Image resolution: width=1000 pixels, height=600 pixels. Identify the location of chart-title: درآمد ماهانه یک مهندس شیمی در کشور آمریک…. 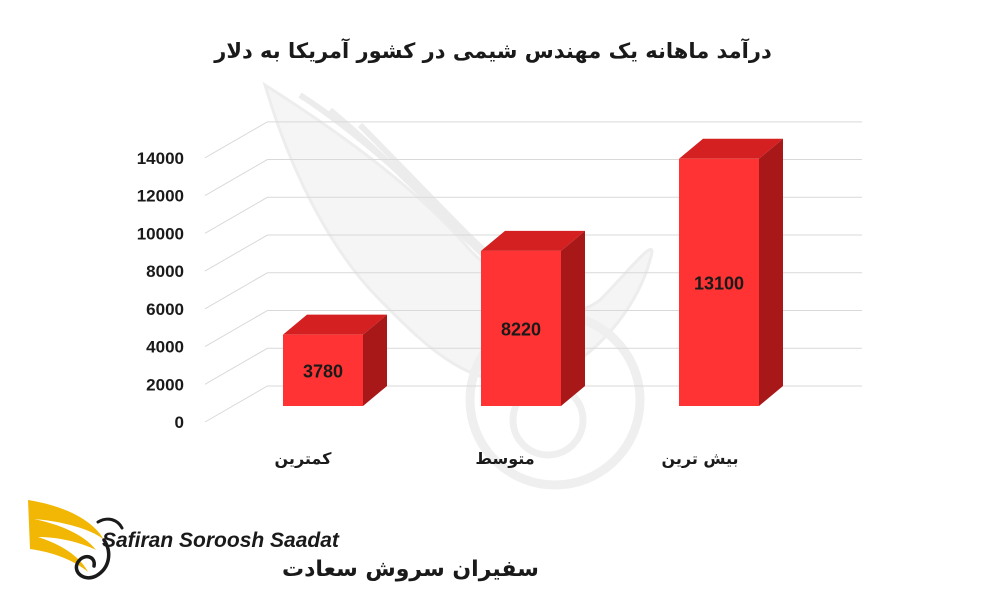
(492, 50).